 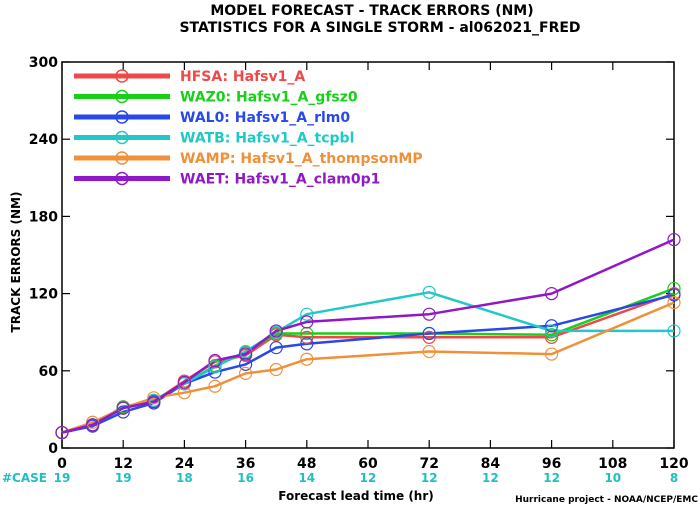 What do you see at coordinates (62, 464) in the screenshot?
I see `x-tick-label: 0` at bounding box center [62, 464].